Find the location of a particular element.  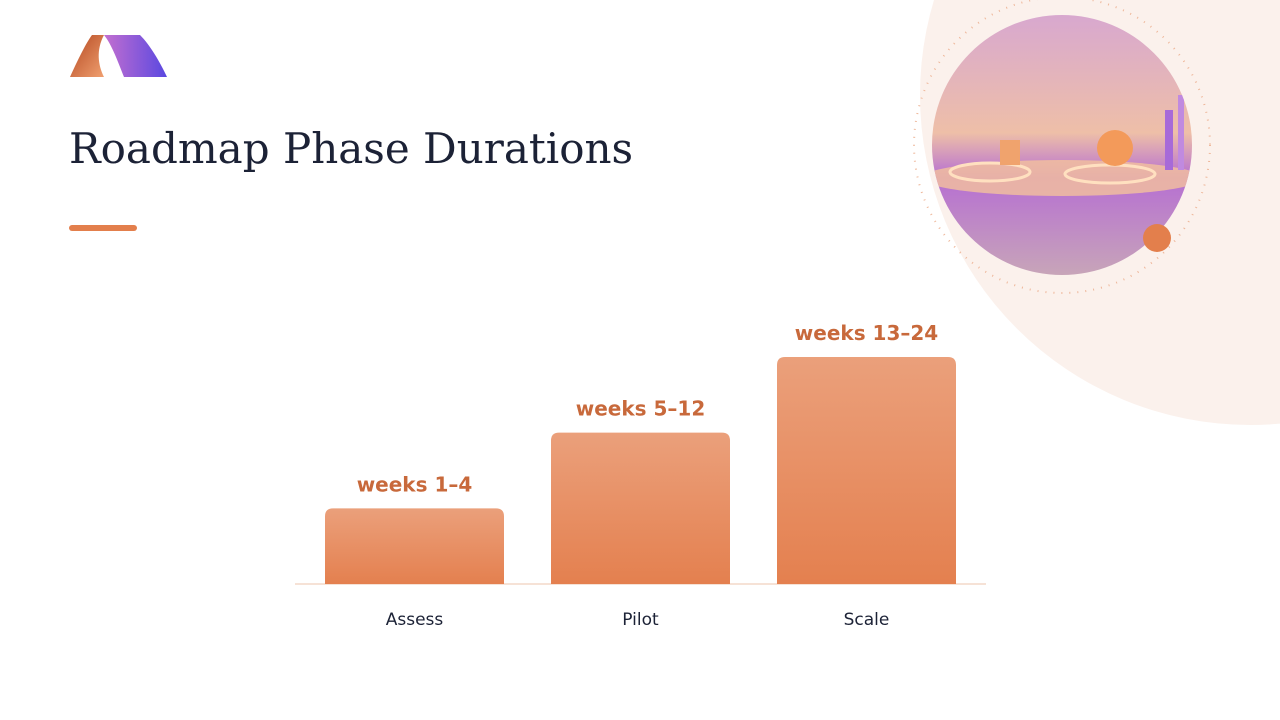

dotted-ring is located at coordinates (1062, 147).